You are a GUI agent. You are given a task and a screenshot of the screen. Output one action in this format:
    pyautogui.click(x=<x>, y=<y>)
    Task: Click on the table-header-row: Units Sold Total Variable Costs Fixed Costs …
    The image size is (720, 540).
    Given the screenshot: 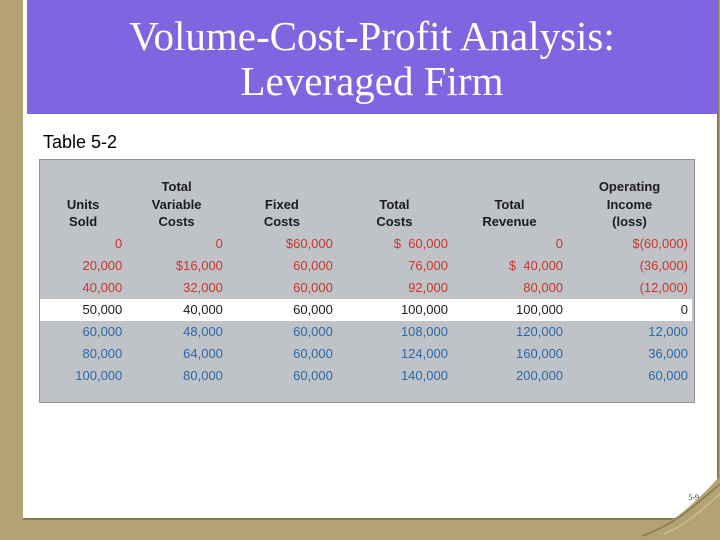 What is the action you would take?
    pyautogui.click(x=366, y=205)
    